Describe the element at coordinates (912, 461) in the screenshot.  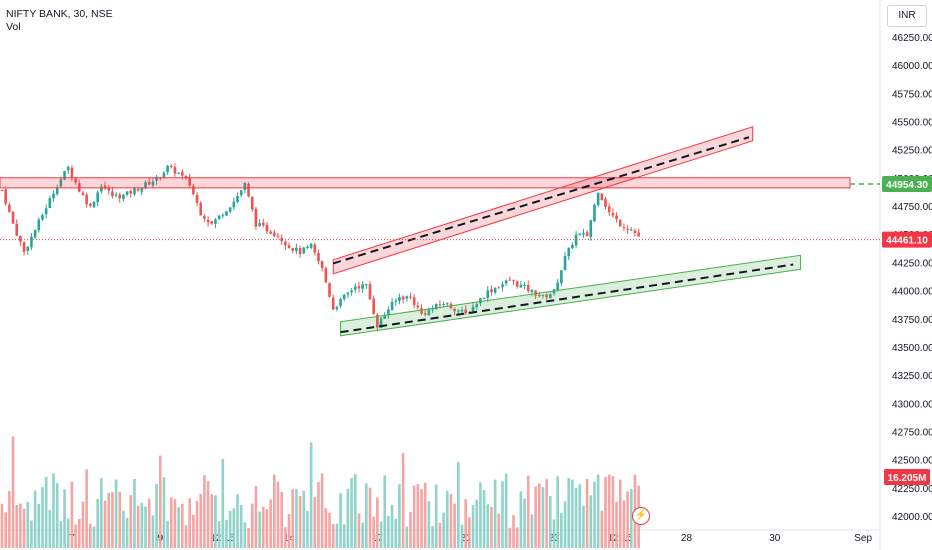
I see `y-tick-label: 42500.00` at that location.